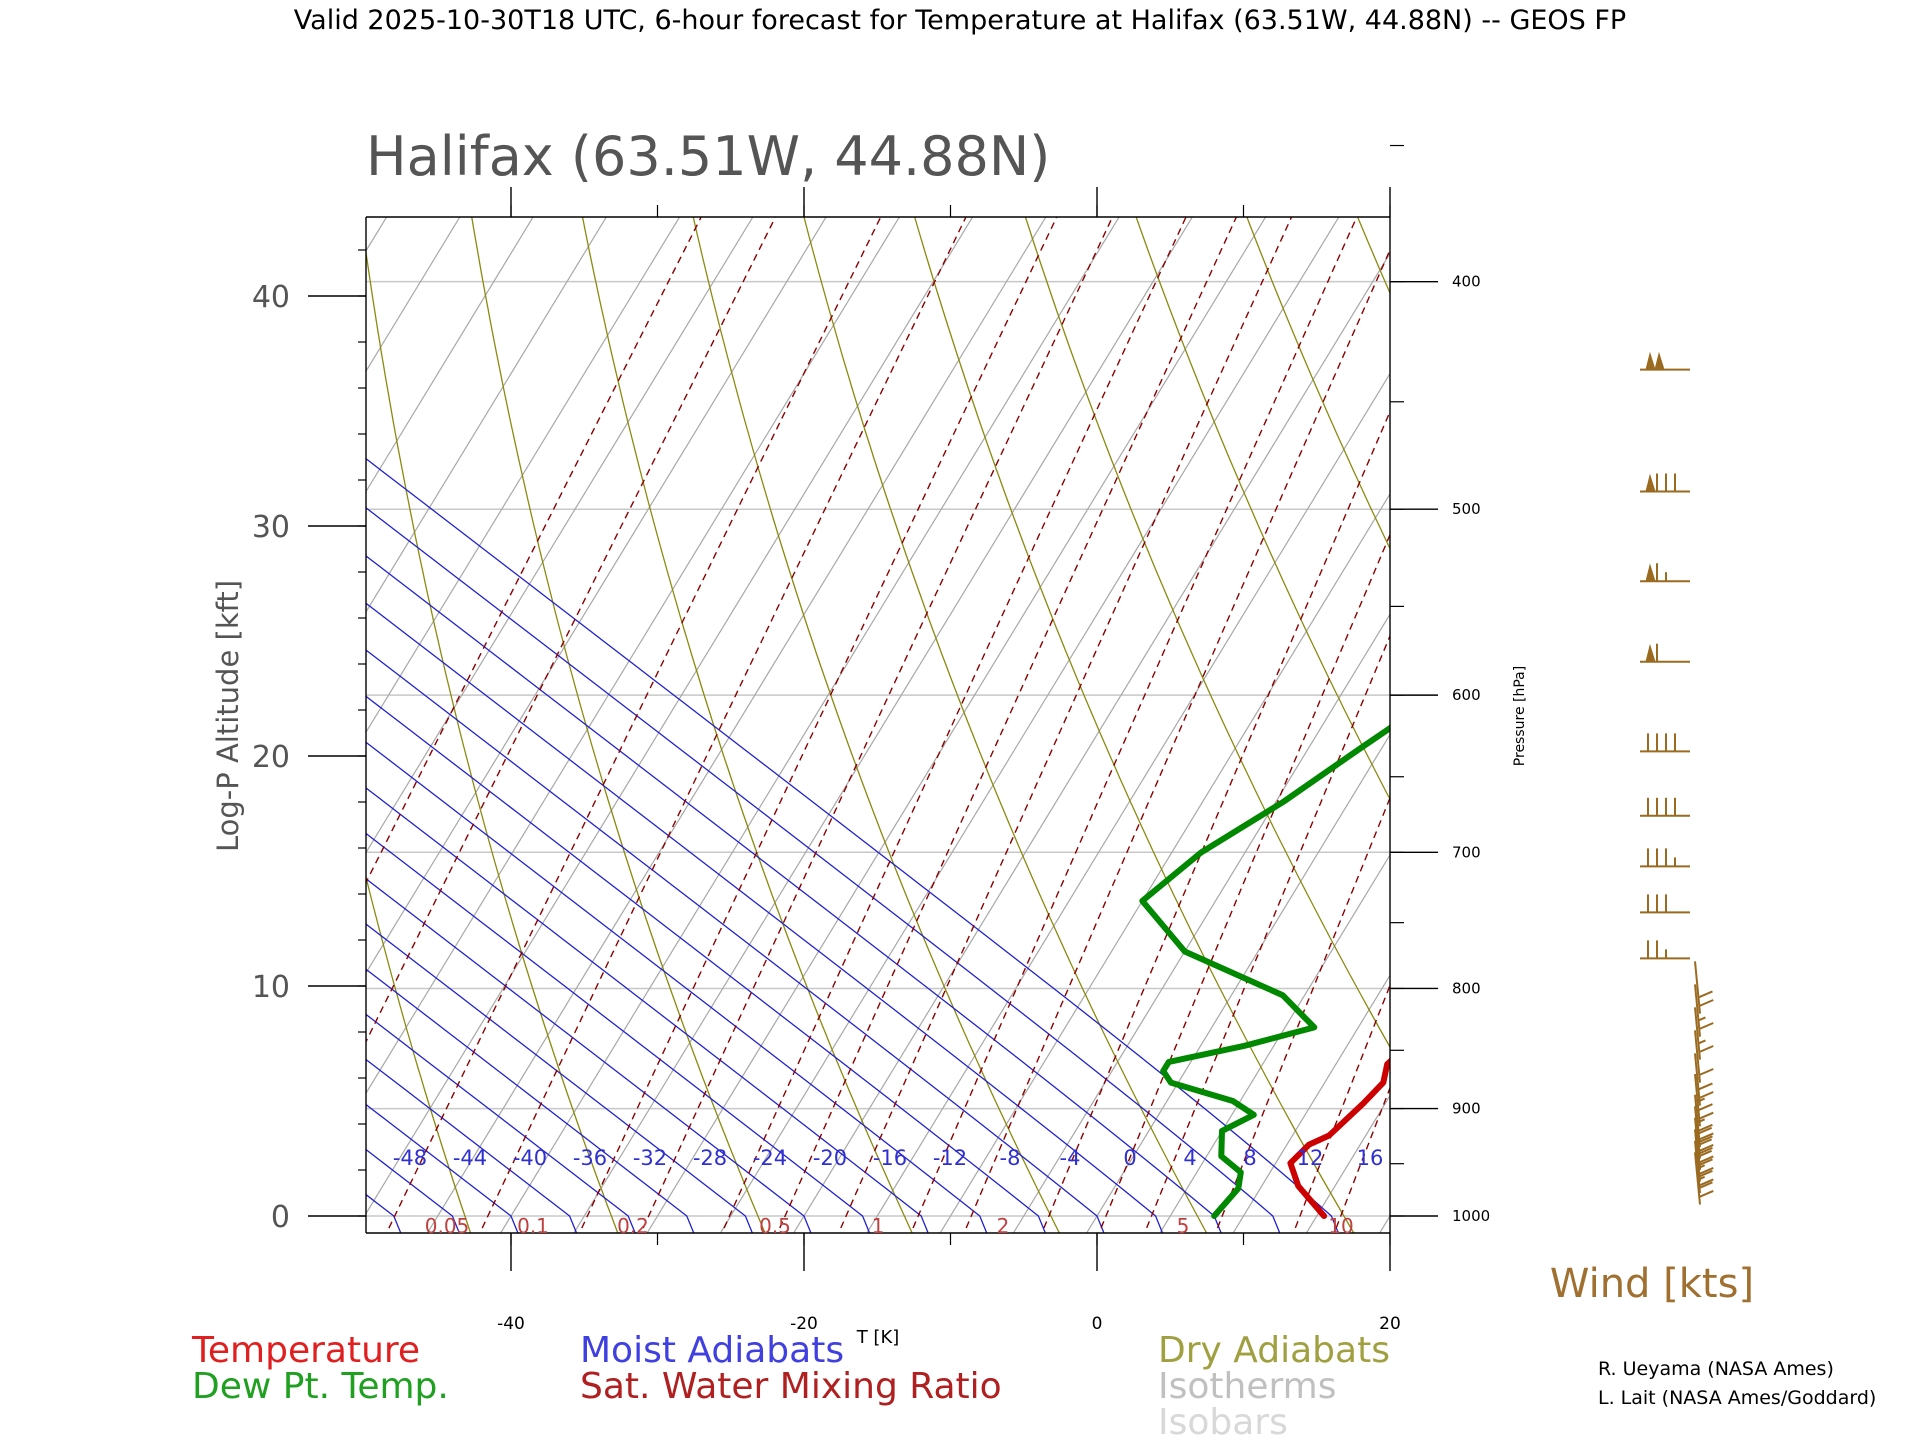  What do you see at coordinates (1390, 1324) in the screenshot?
I see `x-tick-label: 20` at bounding box center [1390, 1324].